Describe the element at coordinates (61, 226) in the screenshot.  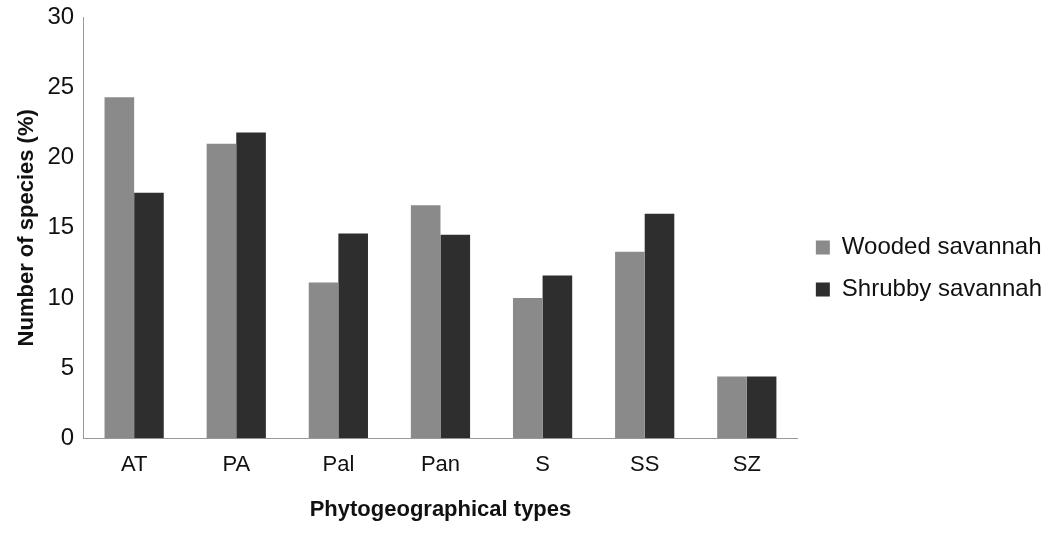
I see `y-tick-label: 15` at that location.